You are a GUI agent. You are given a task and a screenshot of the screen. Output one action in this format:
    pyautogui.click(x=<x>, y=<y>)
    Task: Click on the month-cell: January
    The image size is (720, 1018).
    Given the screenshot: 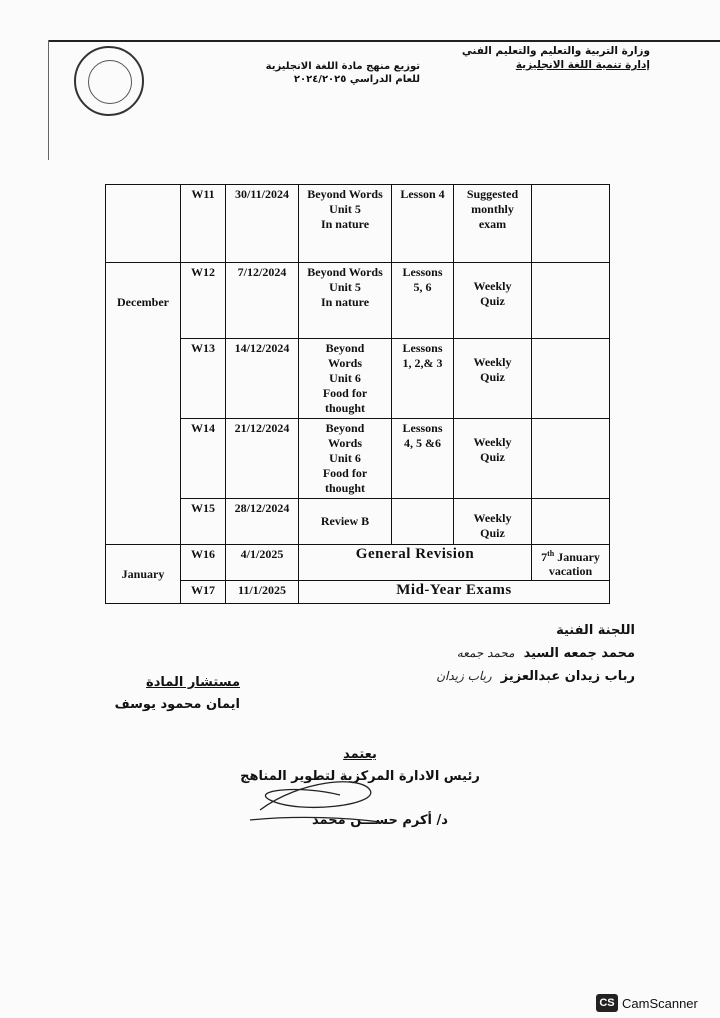 What is the action you would take?
    pyautogui.click(x=143, y=574)
    